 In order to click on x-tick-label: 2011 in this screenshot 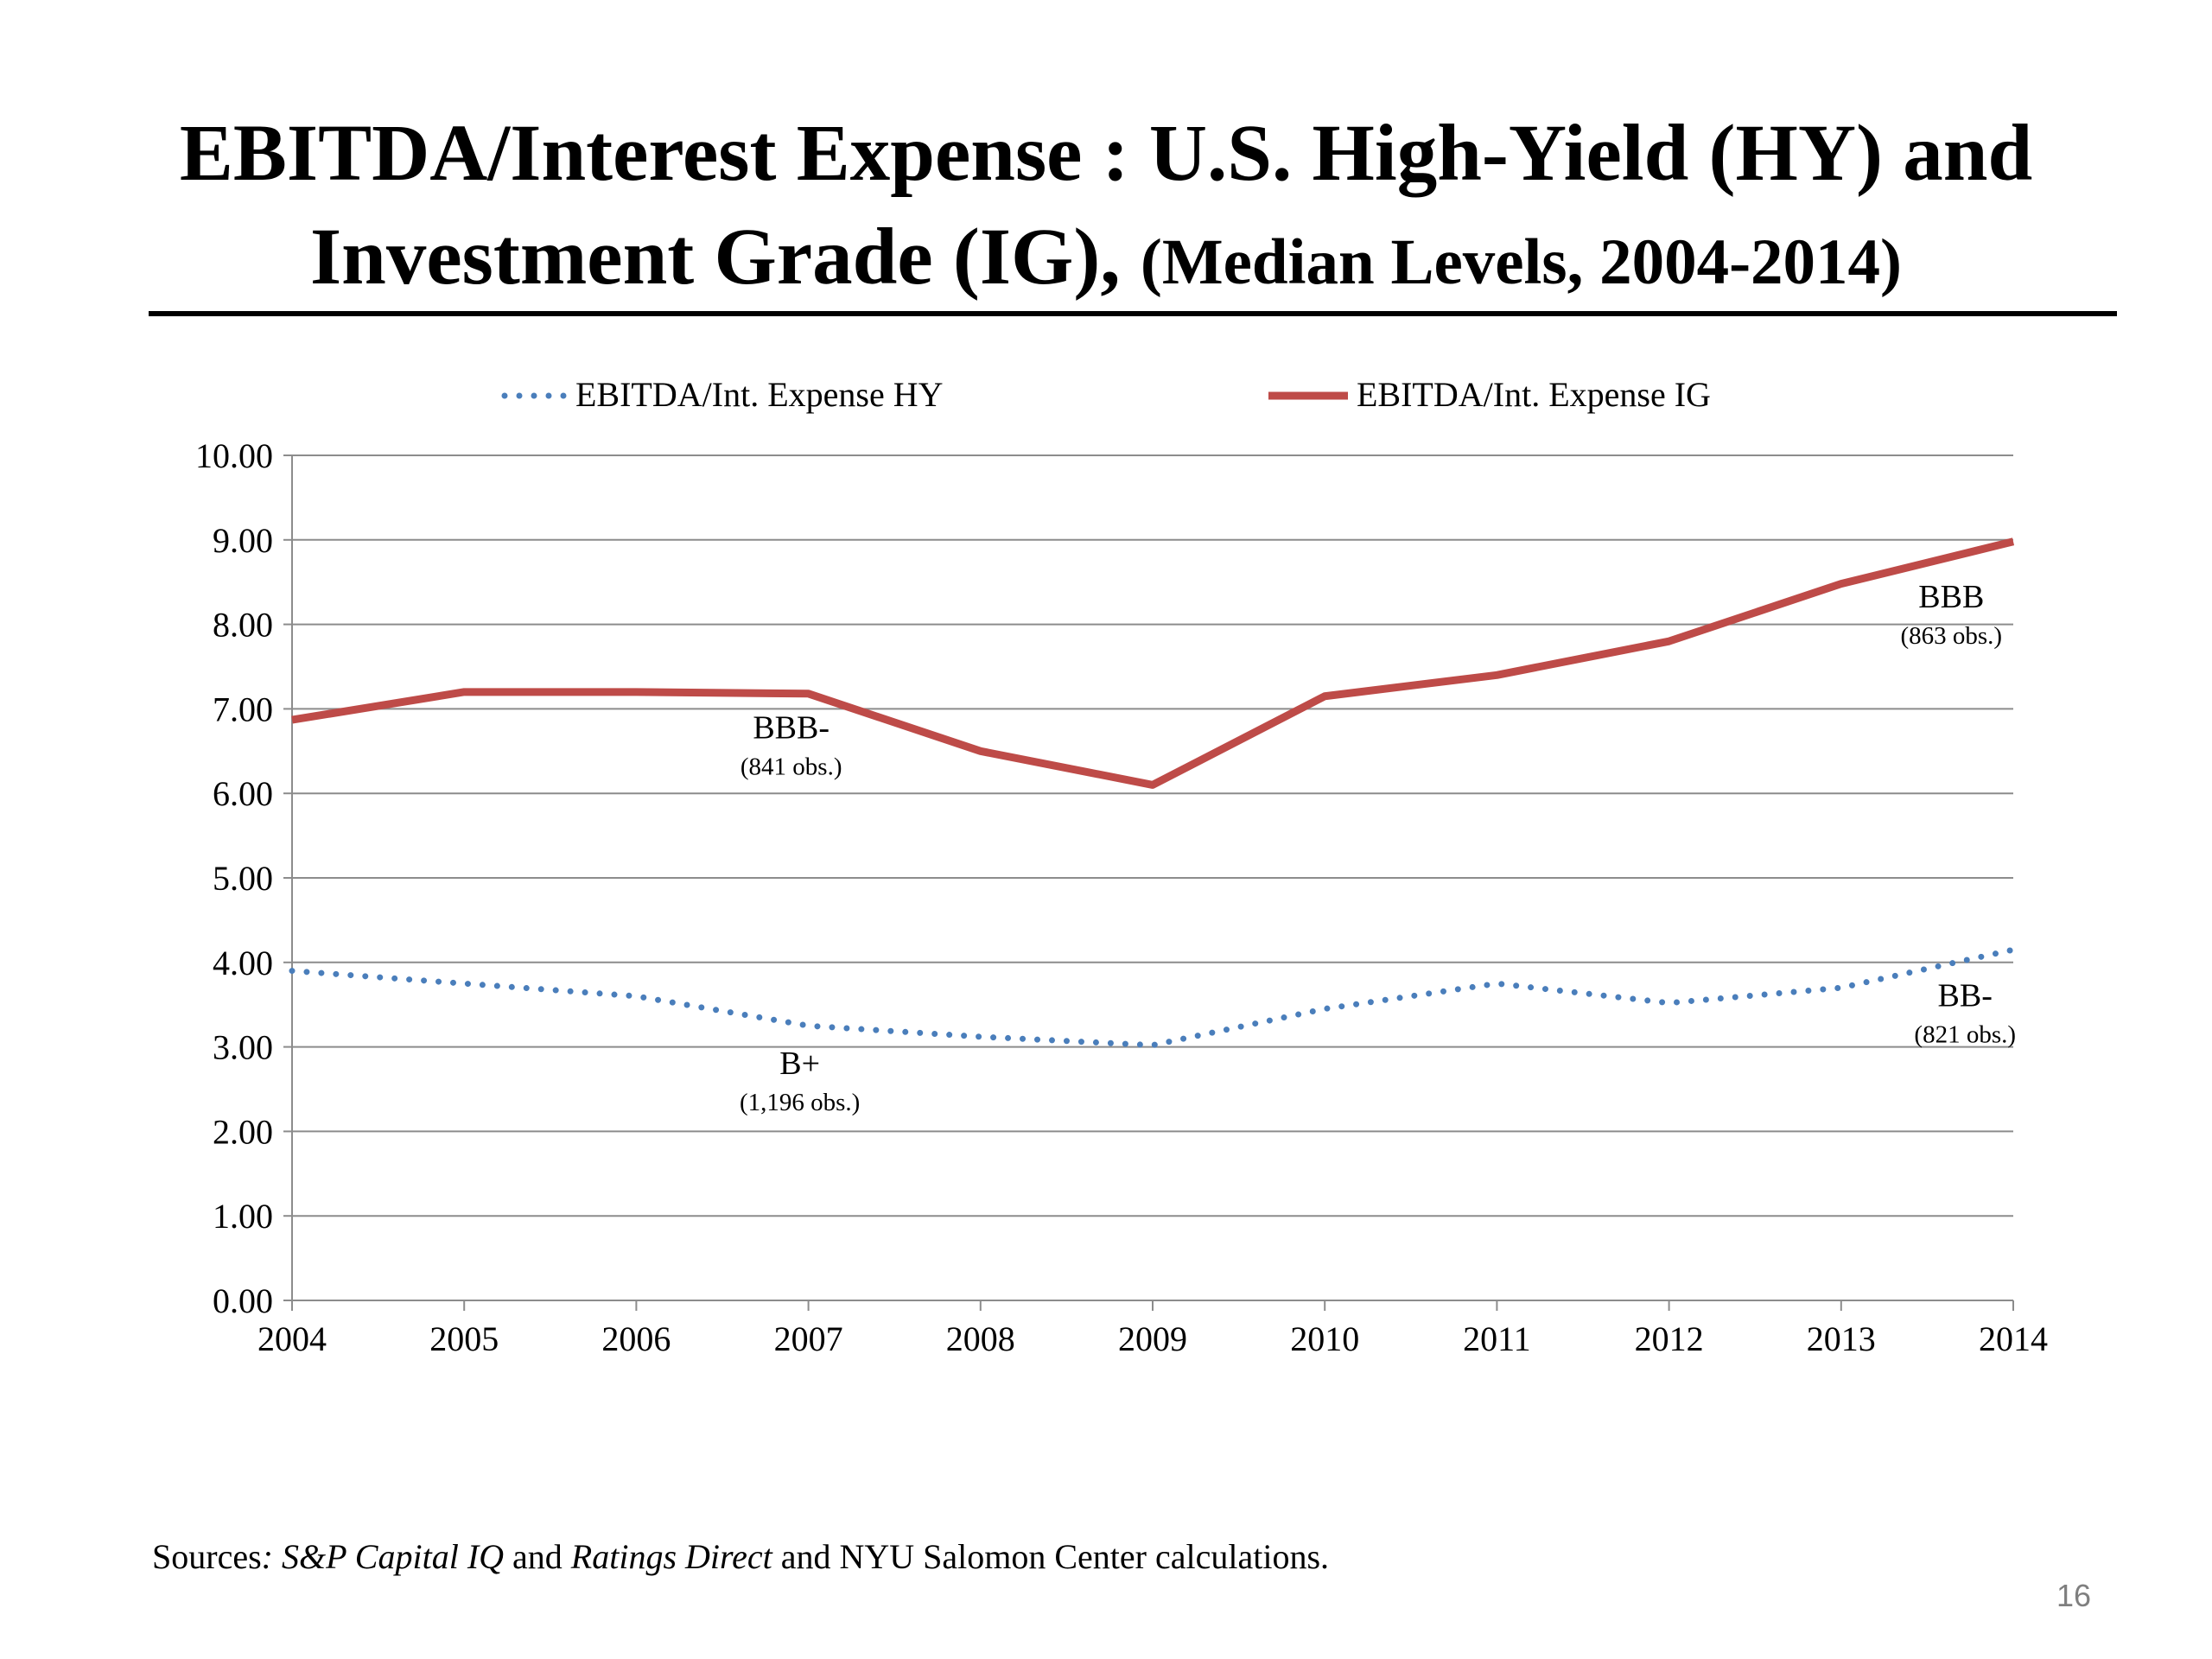, I will do `click(1497, 1338)`.